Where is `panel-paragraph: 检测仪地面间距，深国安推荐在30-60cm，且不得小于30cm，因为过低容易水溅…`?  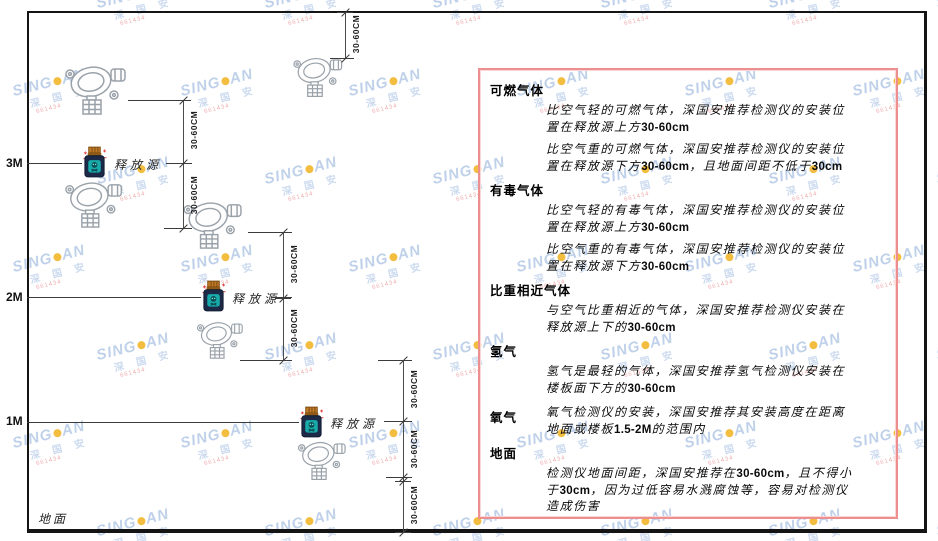
panel-paragraph: 检测仪地面间距，深国安推荐在30-60cm，且不得小于30cm，因为过低容易水溅… is located at coordinates (699, 489).